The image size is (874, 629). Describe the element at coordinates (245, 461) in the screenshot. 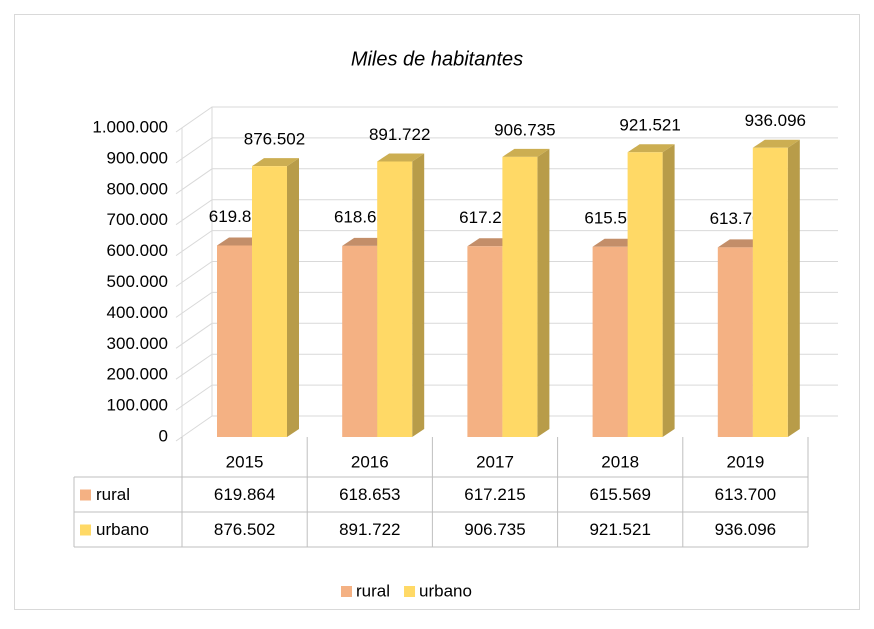

I see `x-tick-label: 2015` at that location.